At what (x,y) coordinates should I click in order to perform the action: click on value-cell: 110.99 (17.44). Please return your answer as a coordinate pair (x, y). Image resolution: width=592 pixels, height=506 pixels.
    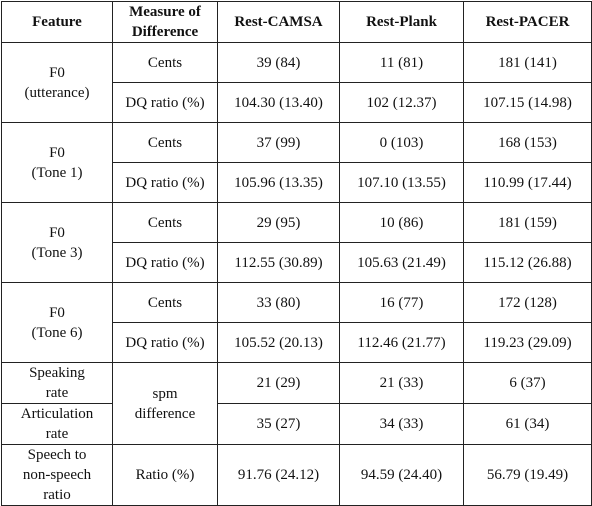
    Looking at the image, I should click on (527, 182).